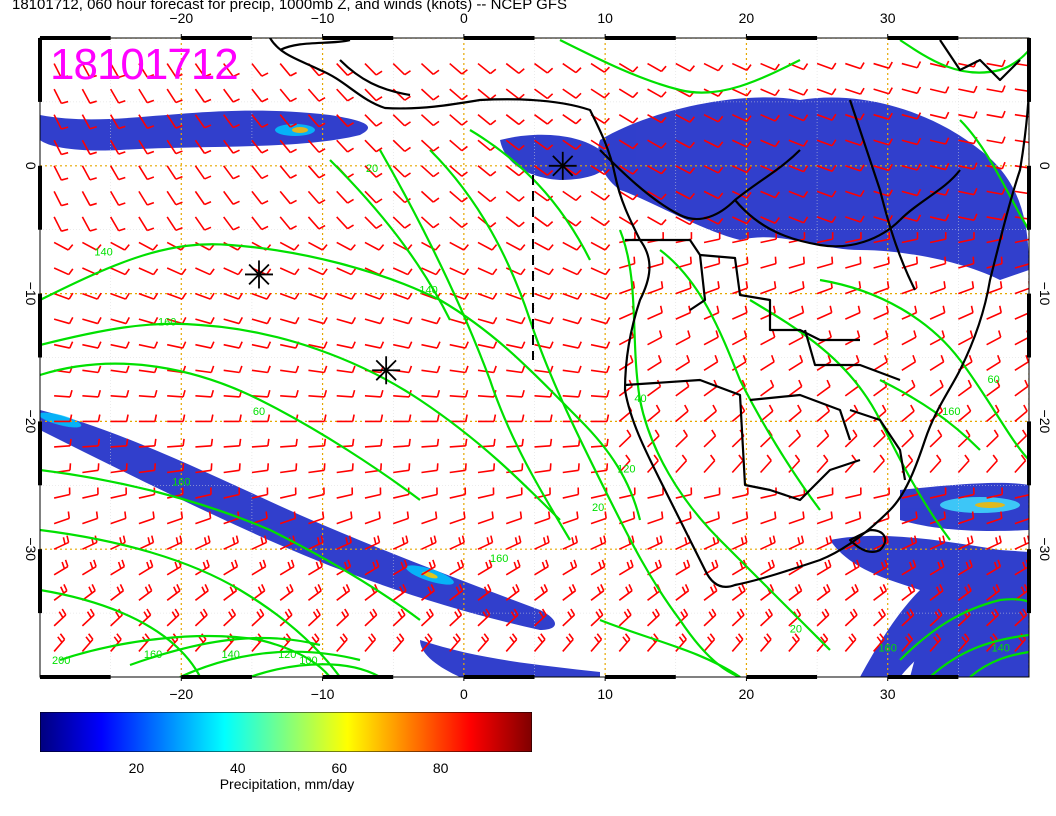  Describe the element at coordinates (747, 694) in the screenshot. I see `lon-tick-label-bottom: 20` at that location.